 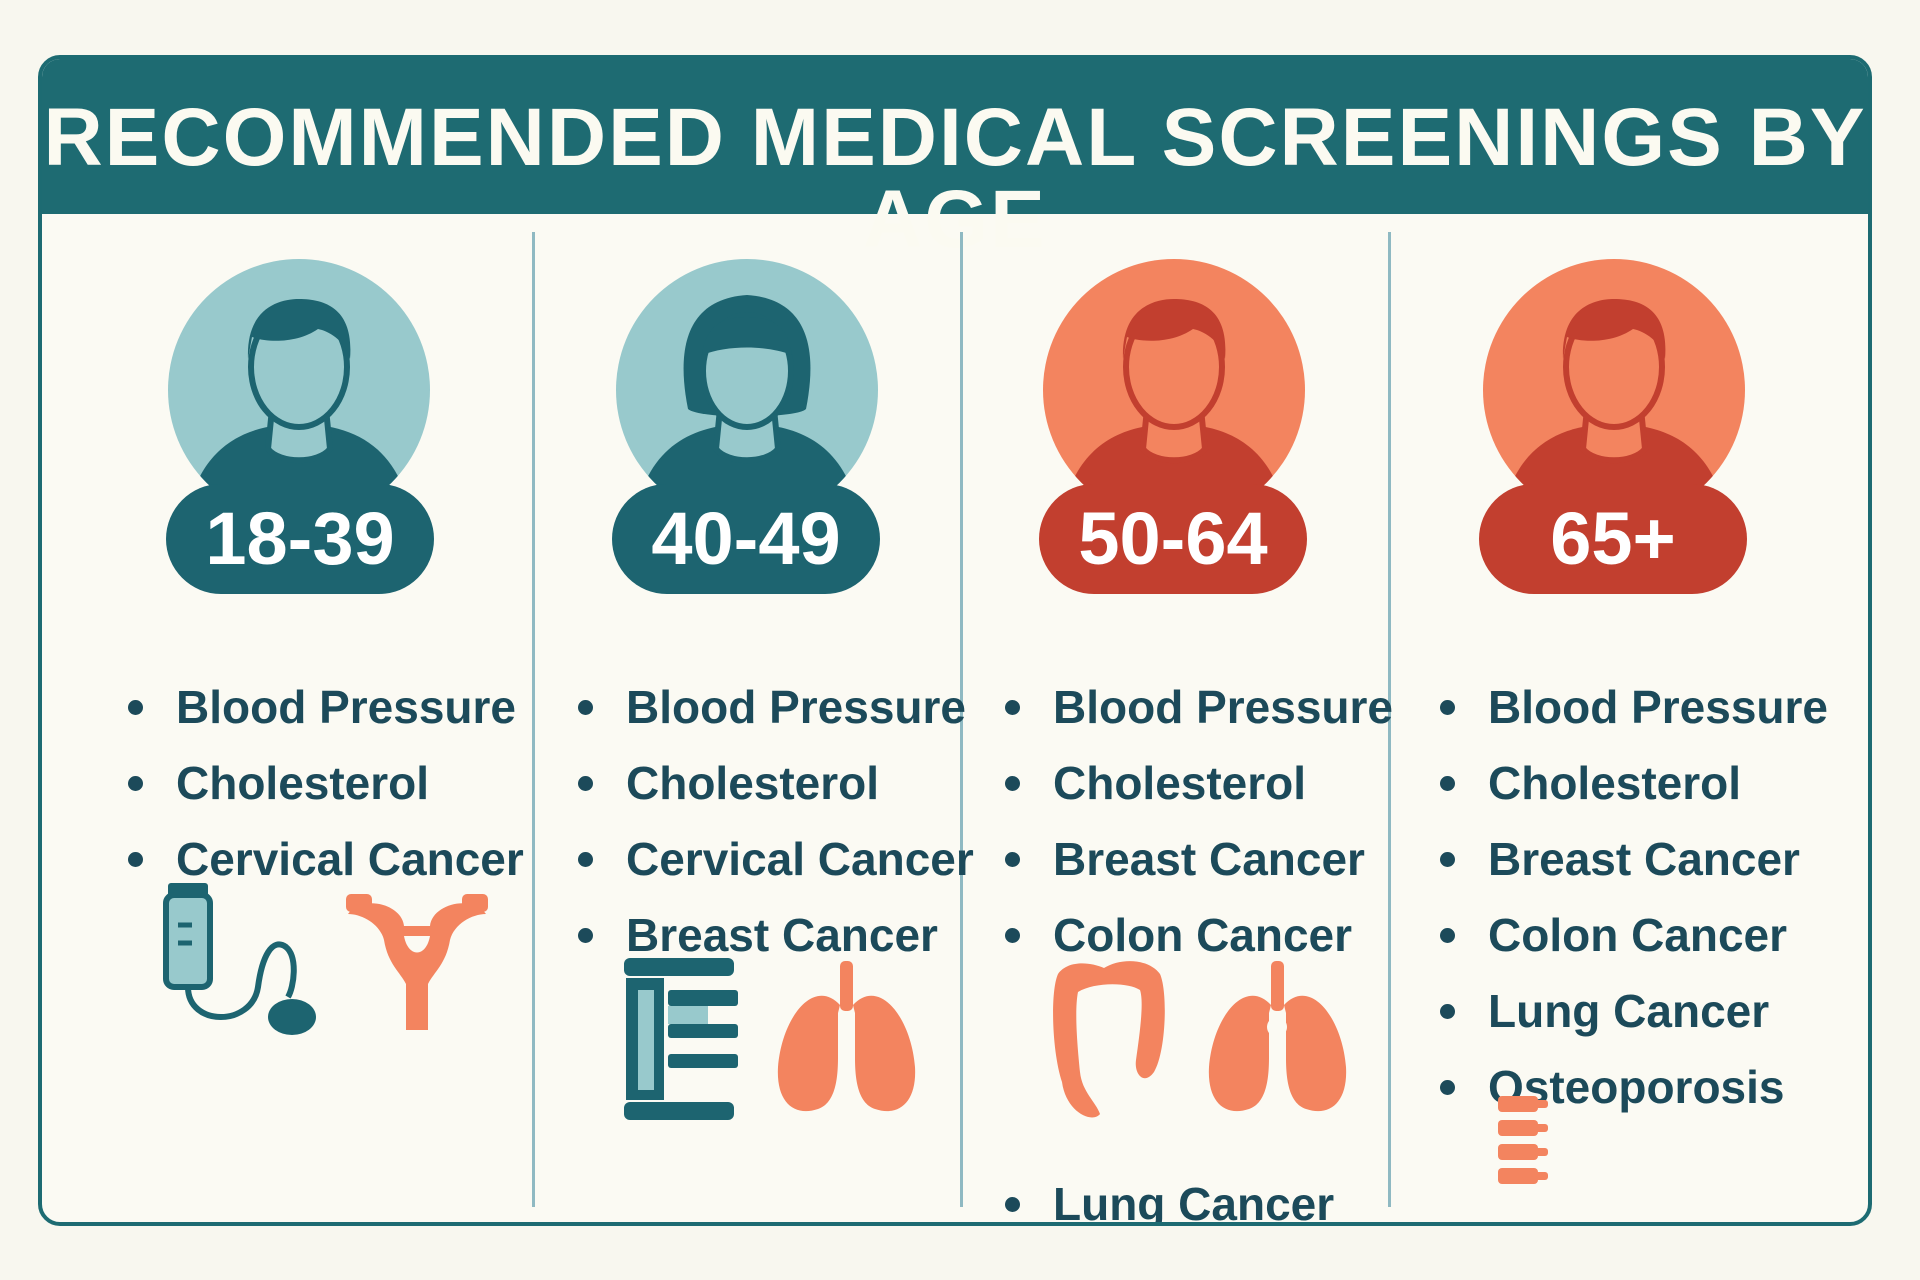 I want to click on age-badge: 18-39, so click(x=300, y=539).